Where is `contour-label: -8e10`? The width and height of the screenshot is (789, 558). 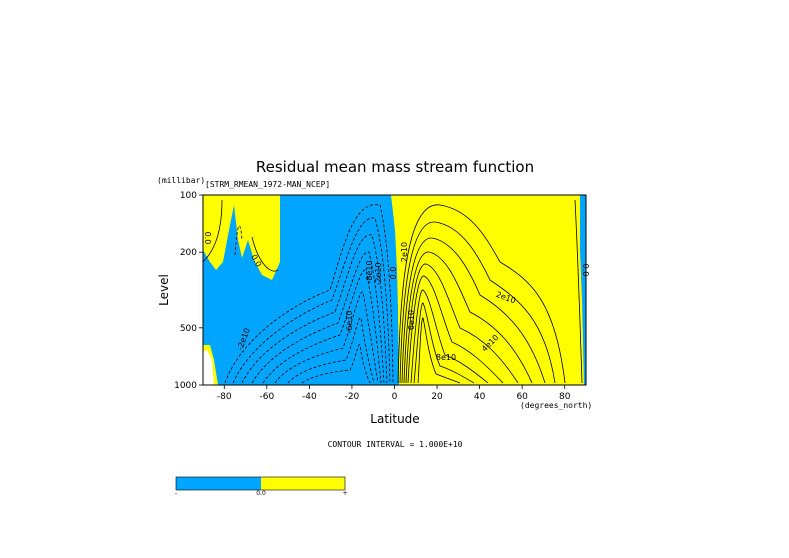
contour-label: -8e10 is located at coordinates (369, 271).